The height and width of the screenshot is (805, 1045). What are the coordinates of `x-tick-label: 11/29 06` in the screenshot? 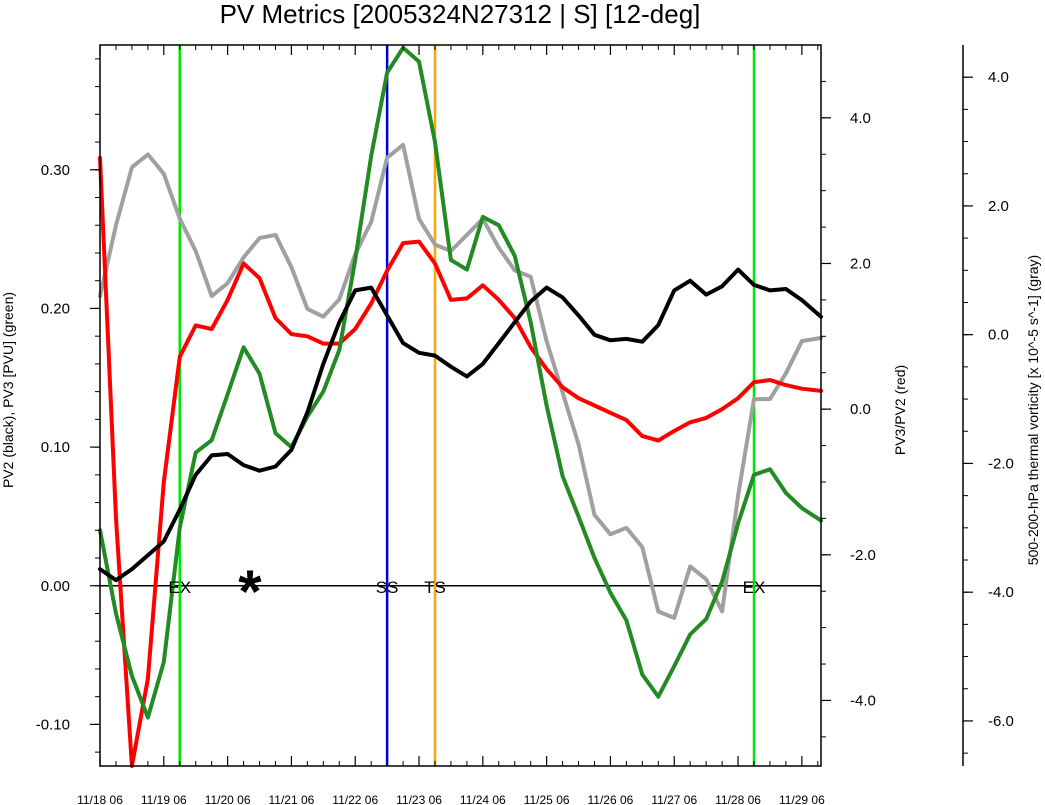 It's located at (802, 799).